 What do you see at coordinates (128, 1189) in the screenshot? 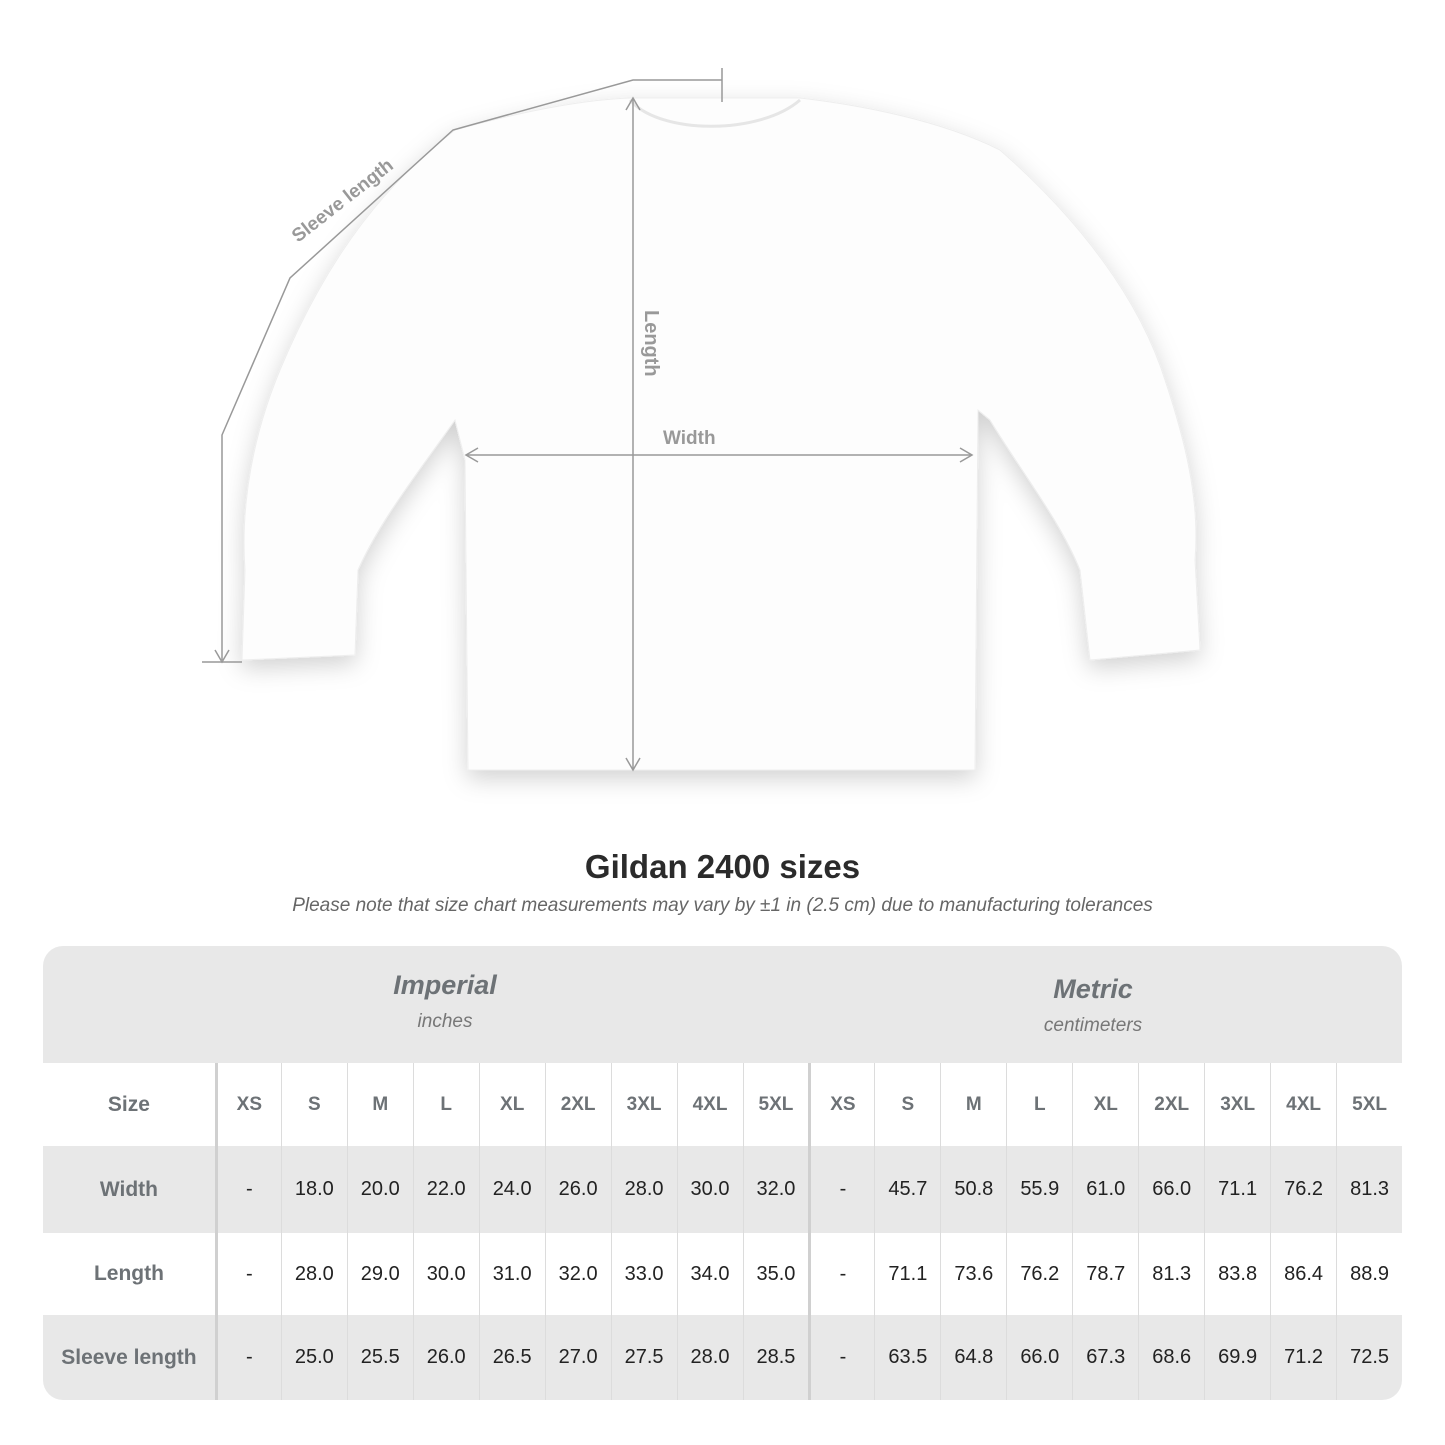
I see `row-label: Width` at bounding box center [128, 1189].